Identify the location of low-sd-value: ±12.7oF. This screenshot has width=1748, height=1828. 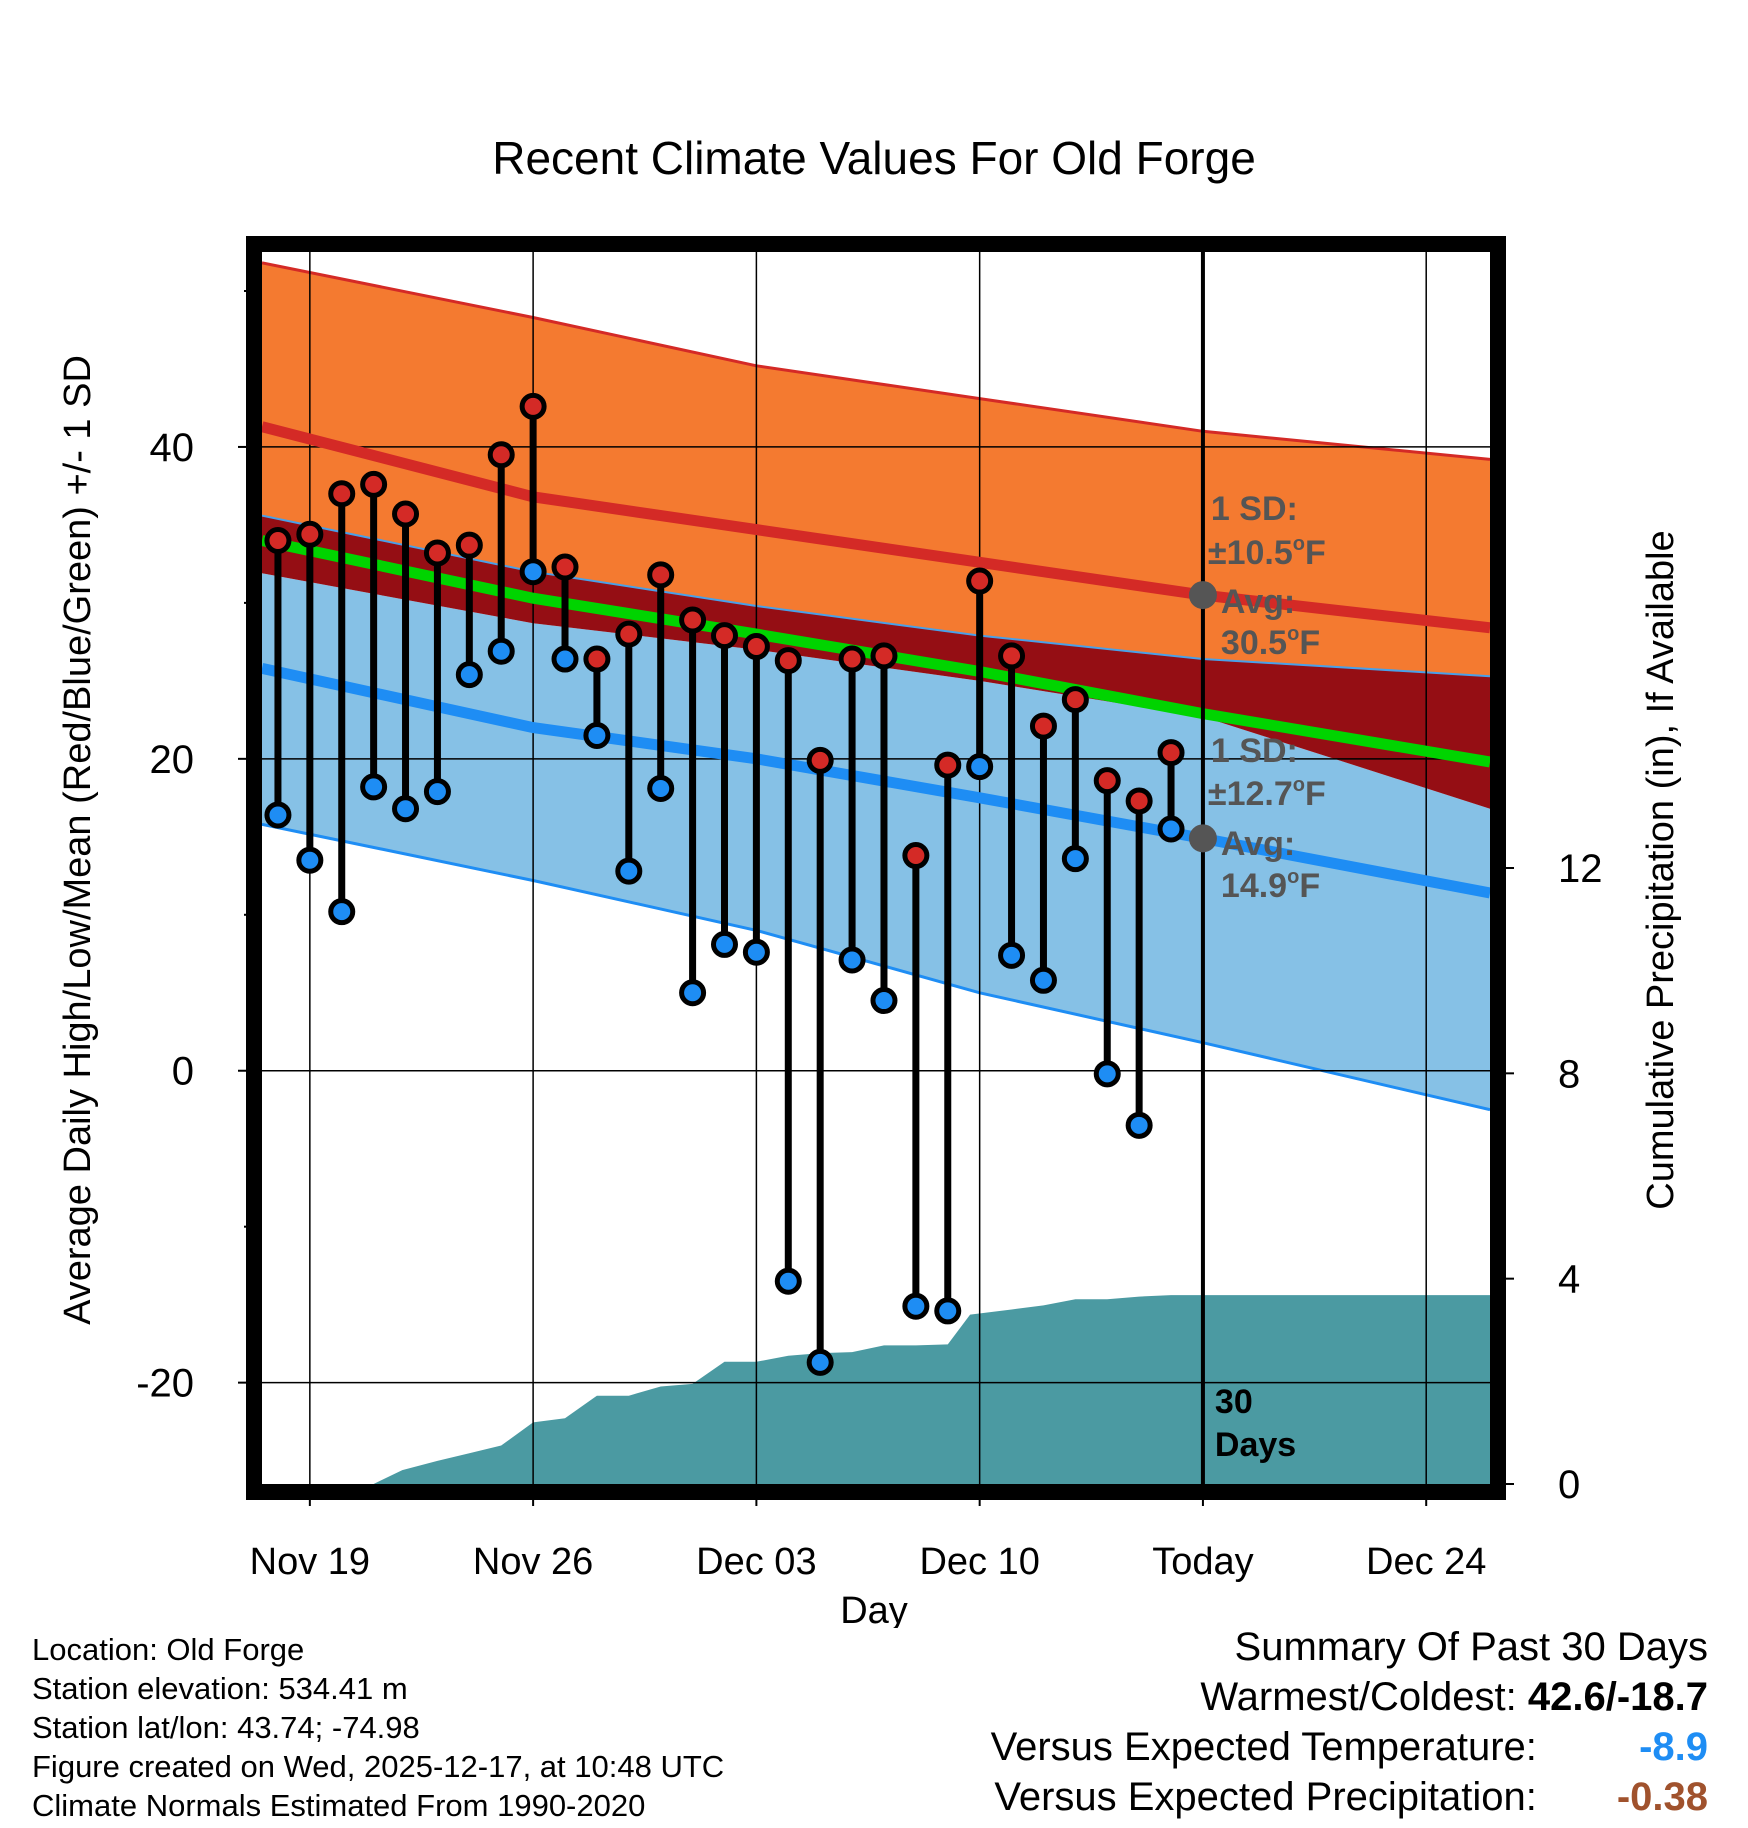
(1267, 793).